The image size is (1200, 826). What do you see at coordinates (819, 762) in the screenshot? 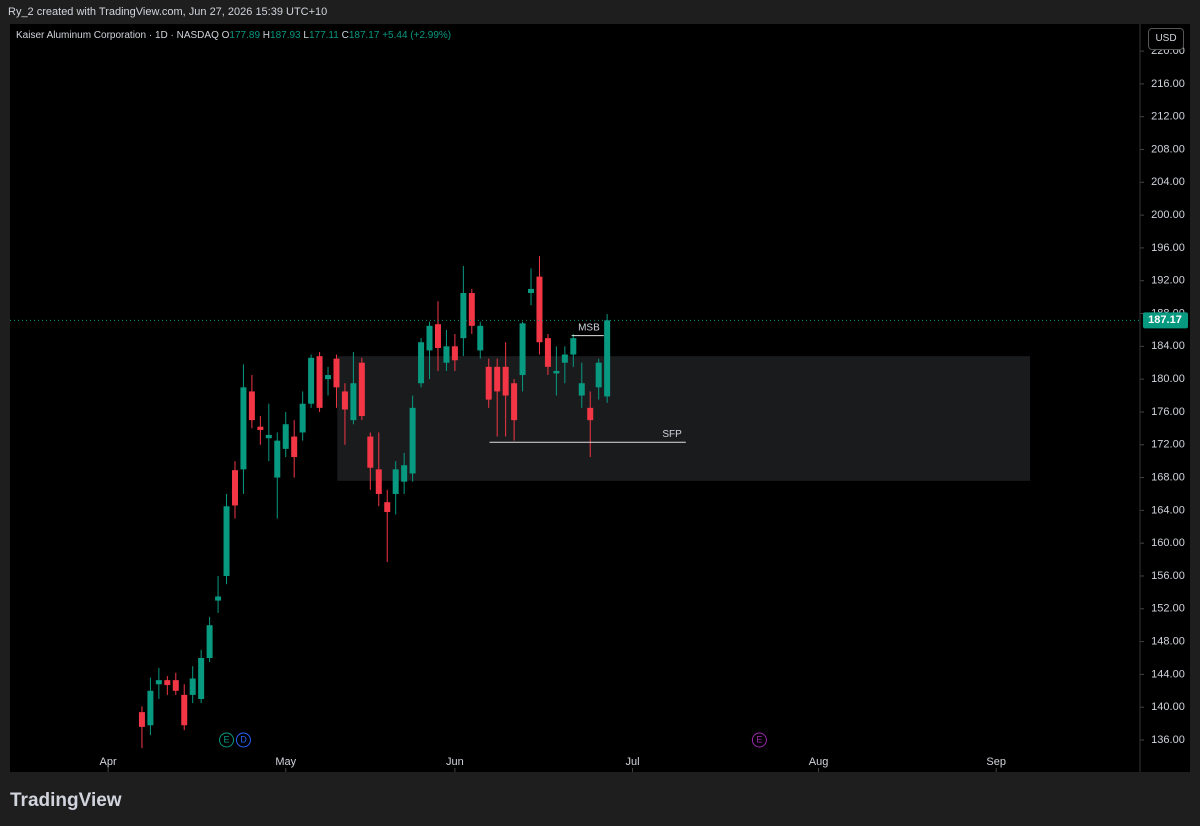
I see `x-tick-label: Aug` at bounding box center [819, 762].